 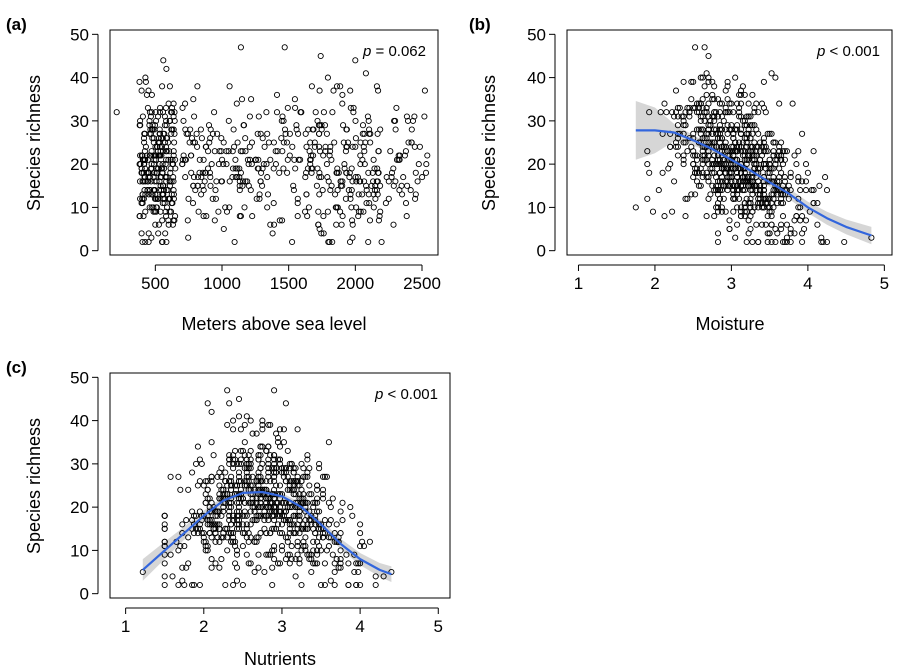 What do you see at coordinates (536, 207) in the screenshot?
I see `y-tick-label: 10` at bounding box center [536, 207].